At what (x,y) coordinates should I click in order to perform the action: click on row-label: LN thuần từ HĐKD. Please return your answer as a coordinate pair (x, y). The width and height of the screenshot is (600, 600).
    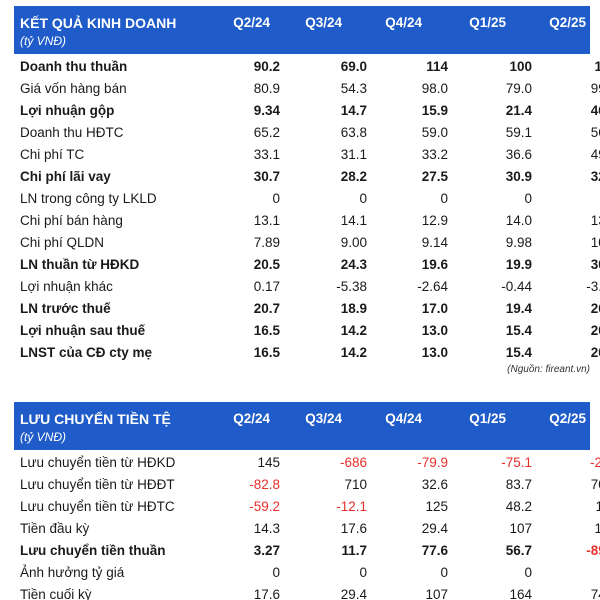
    Looking at the image, I should click on (80, 264).